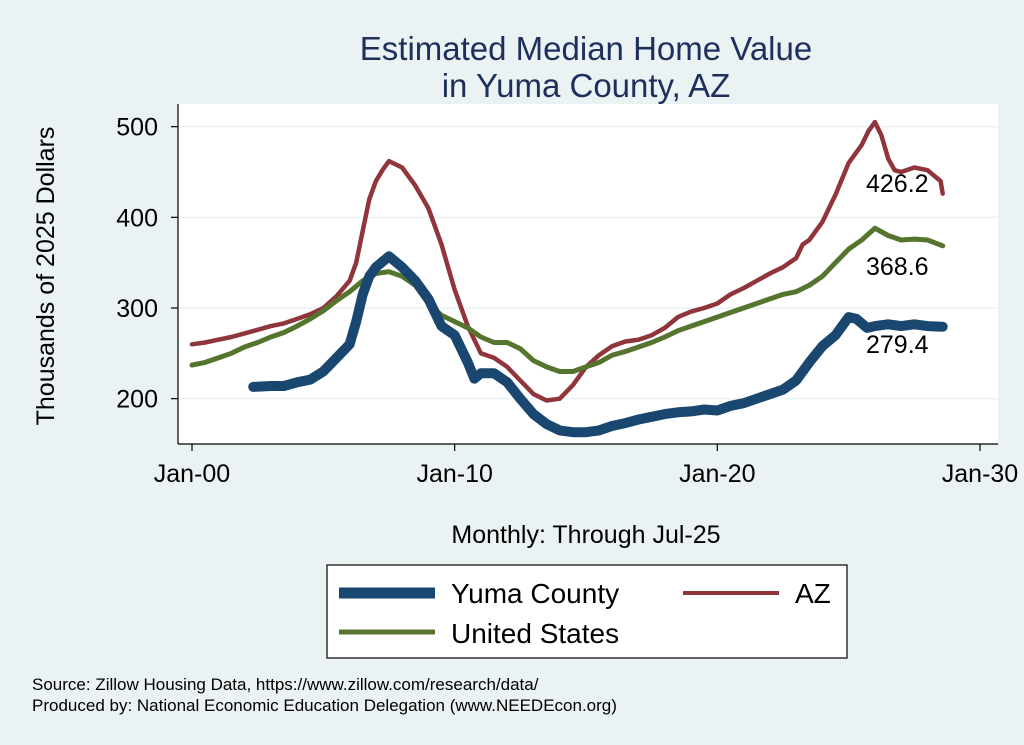  I want to click on y-tick-label: 200, so click(137, 400).